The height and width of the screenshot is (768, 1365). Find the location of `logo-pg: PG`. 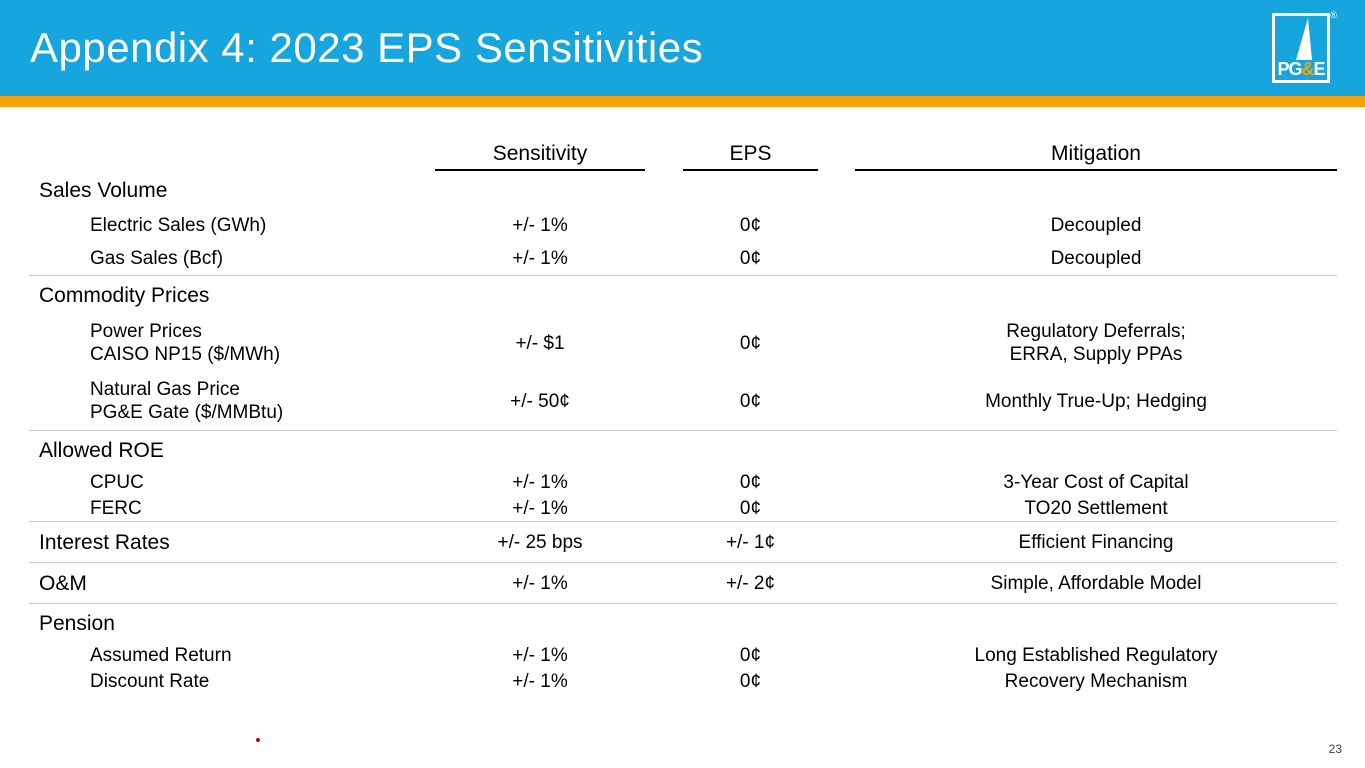

logo-pg: PG is located at coordinates (1289, 69).